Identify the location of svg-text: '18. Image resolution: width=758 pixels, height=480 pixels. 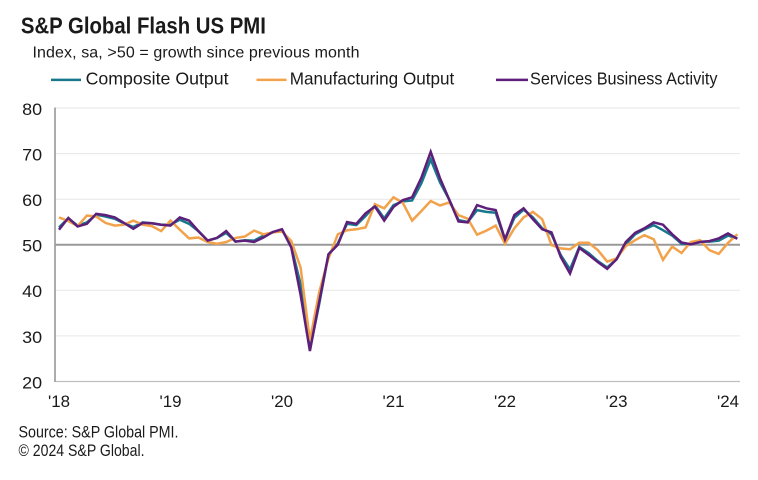
(59, 401).